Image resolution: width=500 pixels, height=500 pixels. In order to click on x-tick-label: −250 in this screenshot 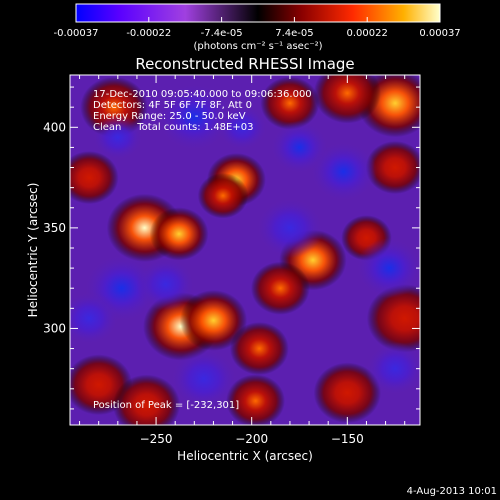, I will do `click(156, 439)`.